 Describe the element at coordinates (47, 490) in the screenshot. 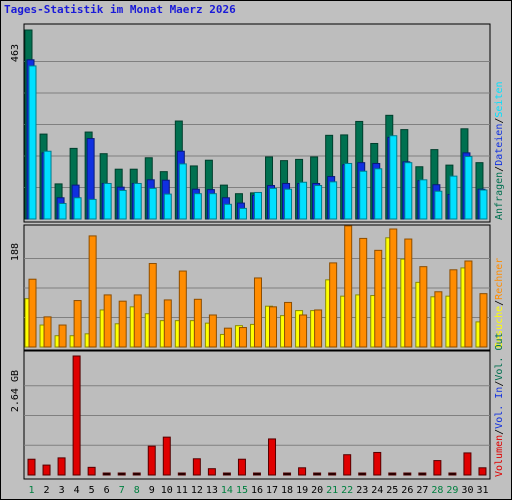

I see `x-tick-label-2: 2` at that location.